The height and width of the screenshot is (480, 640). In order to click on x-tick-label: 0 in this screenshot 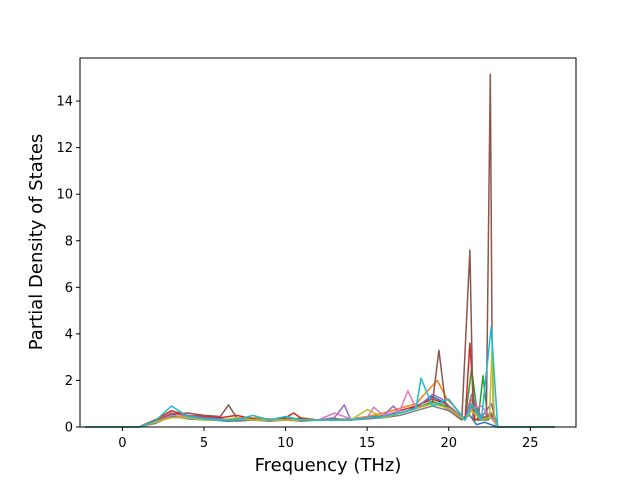, I will do `click(122, 443)`.